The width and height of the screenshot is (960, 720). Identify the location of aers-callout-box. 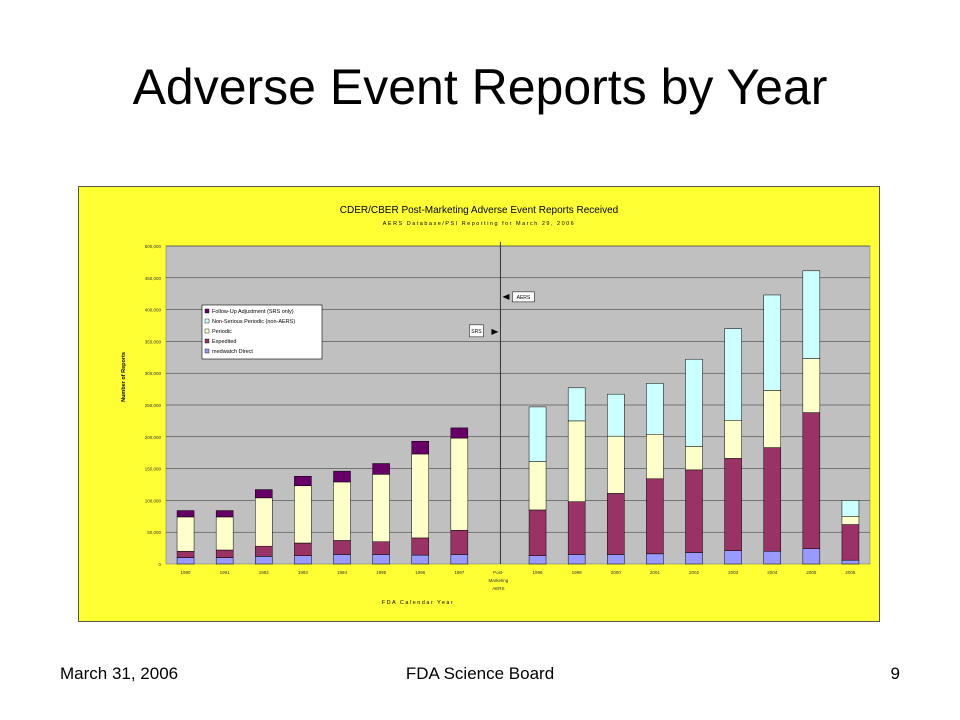
(523, 297).